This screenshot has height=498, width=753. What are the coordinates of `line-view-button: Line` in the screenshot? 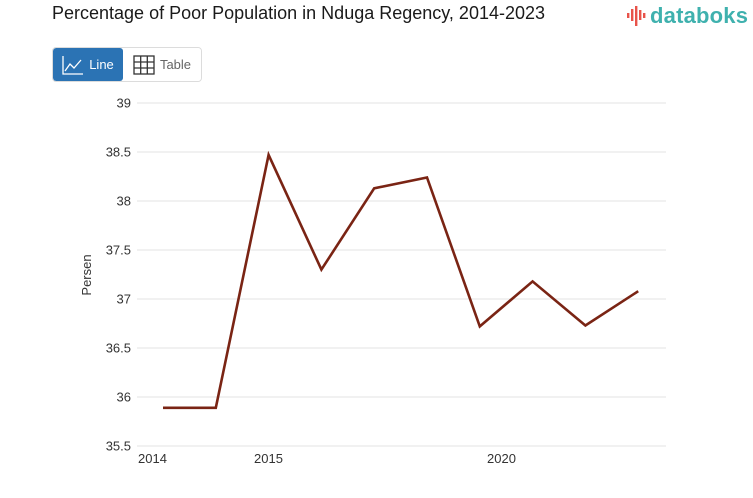 It's located at (88, 64).